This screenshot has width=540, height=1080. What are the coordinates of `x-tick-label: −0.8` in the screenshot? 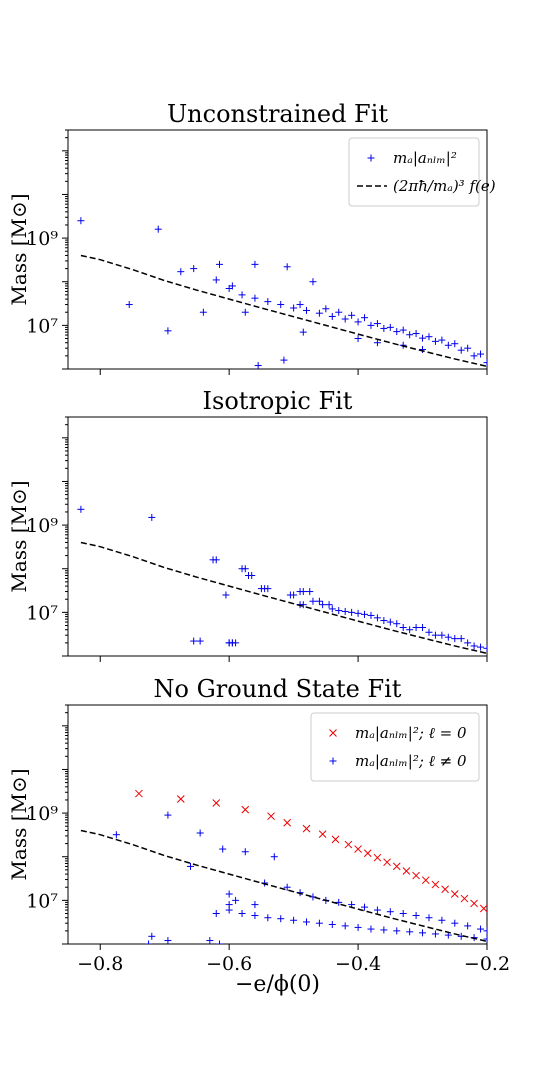 It's located at (100, 964).